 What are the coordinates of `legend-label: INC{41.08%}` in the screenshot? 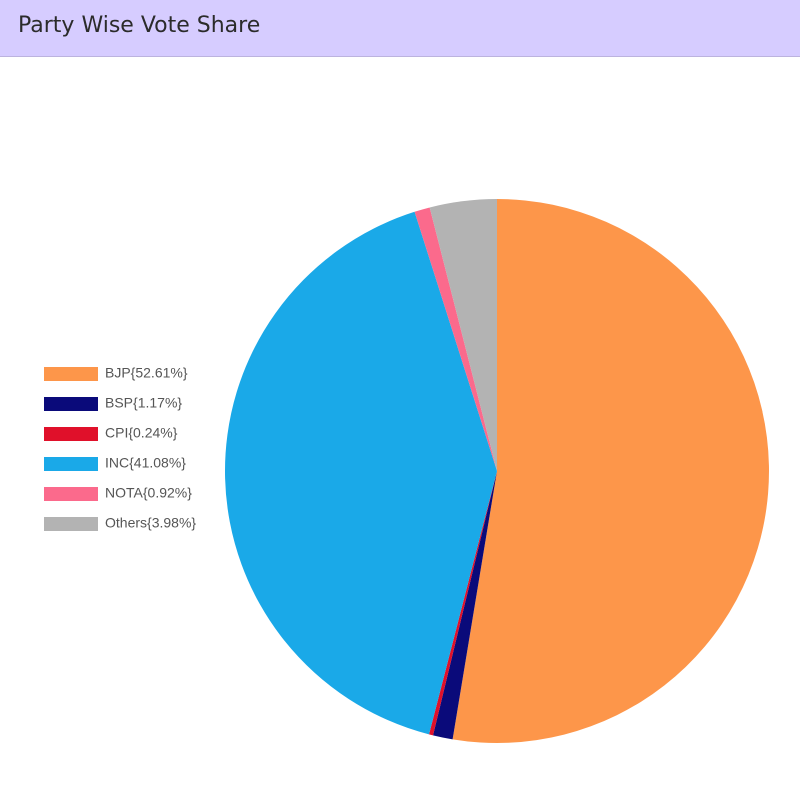 It's located at (145, 463).